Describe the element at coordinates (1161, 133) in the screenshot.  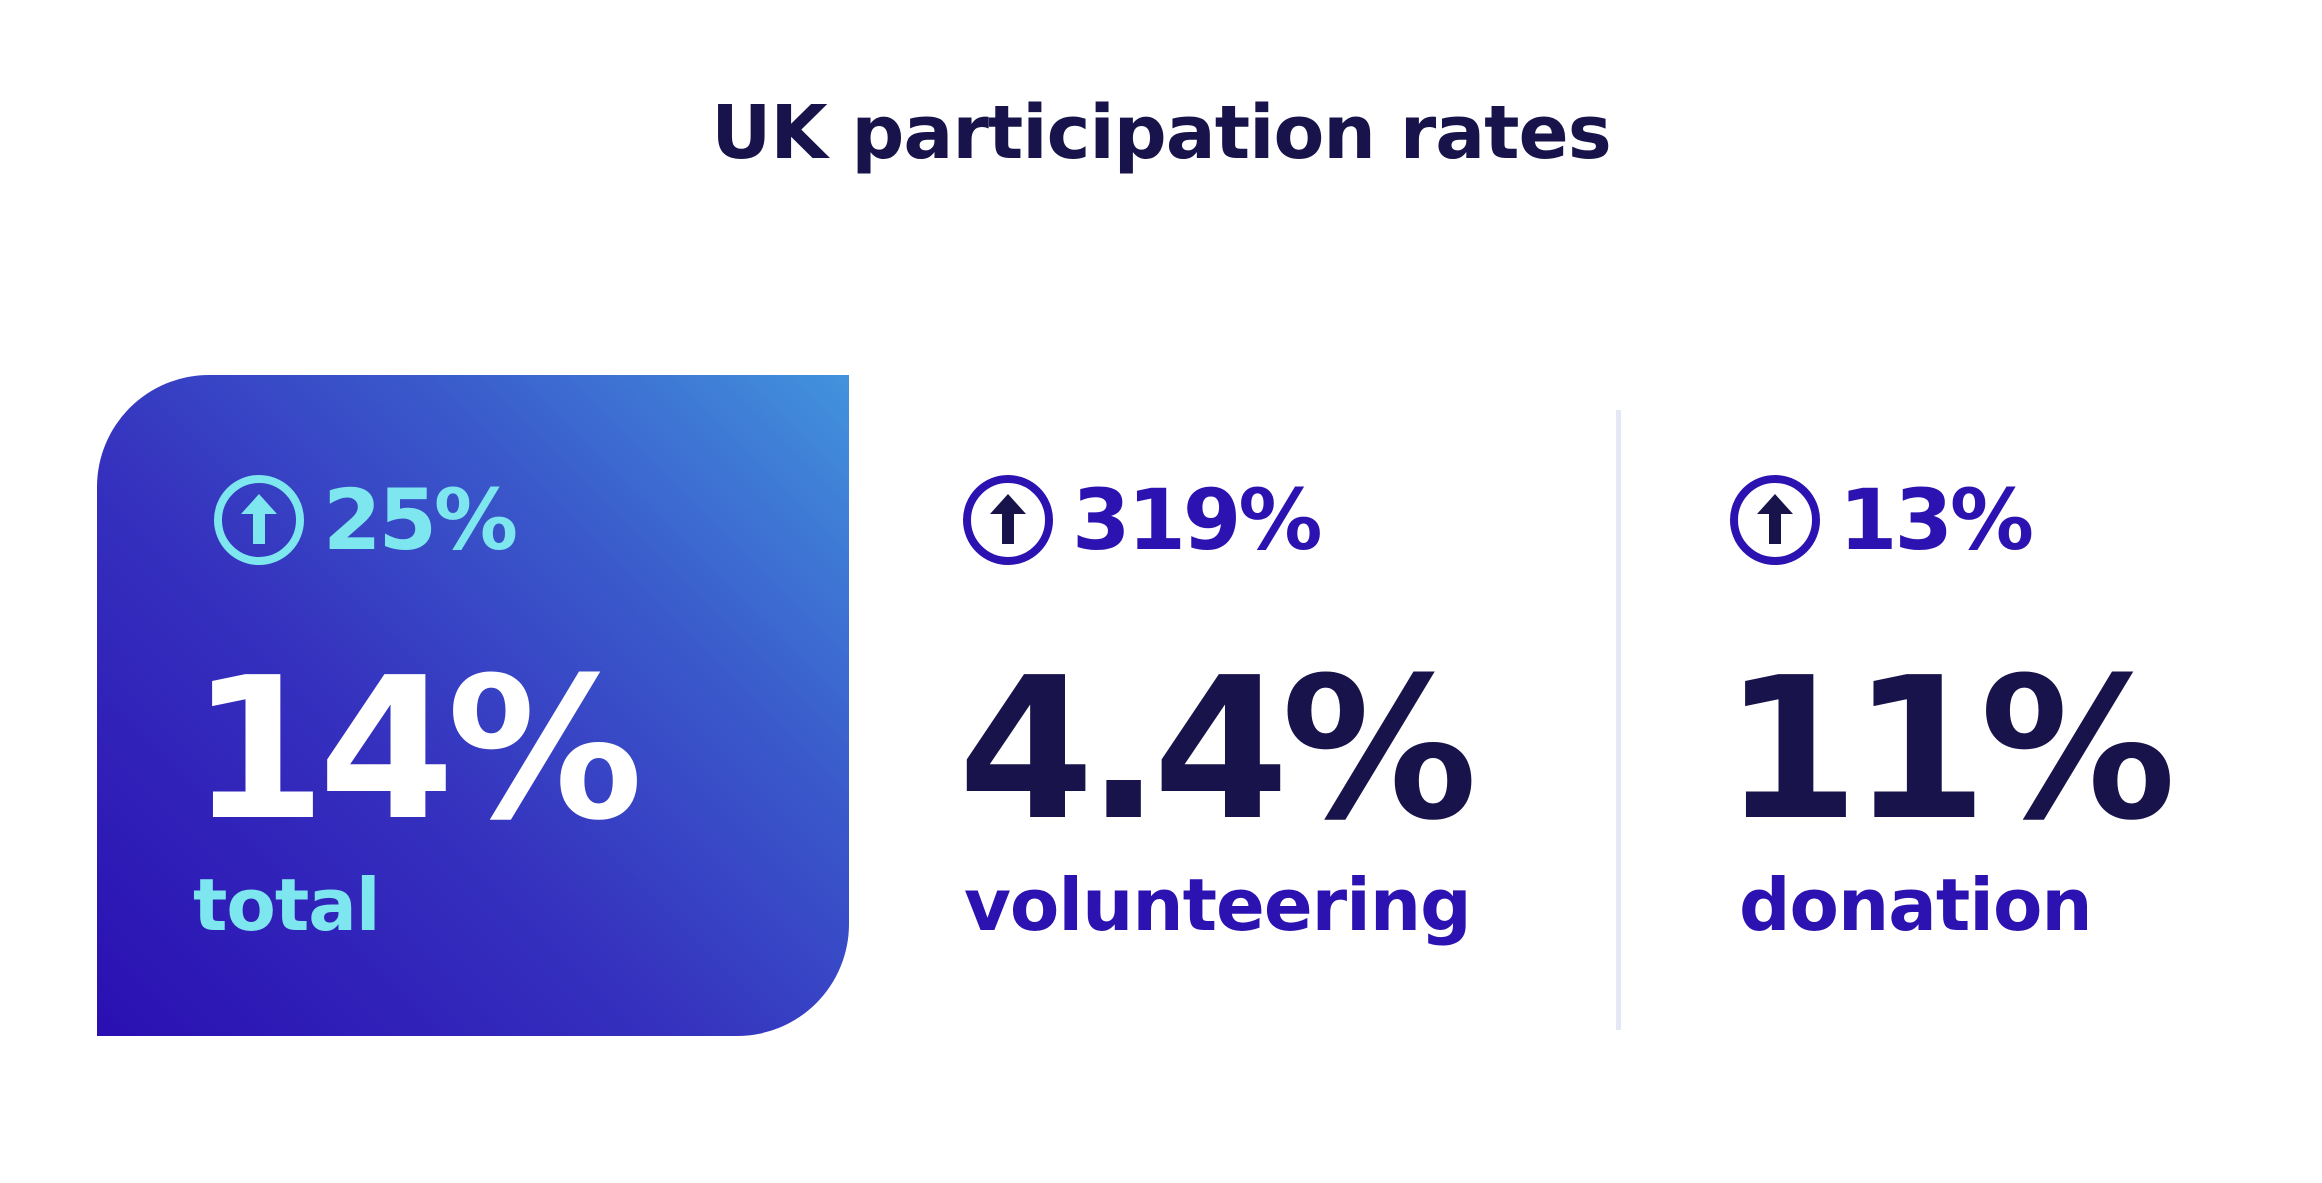
I see `page-title: UK participation rates` at that location.